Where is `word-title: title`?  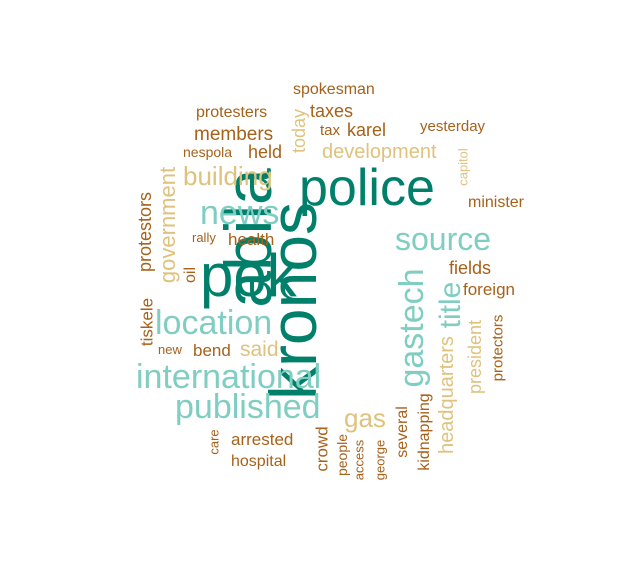 word-title: title is located at coordinates (450, 305).